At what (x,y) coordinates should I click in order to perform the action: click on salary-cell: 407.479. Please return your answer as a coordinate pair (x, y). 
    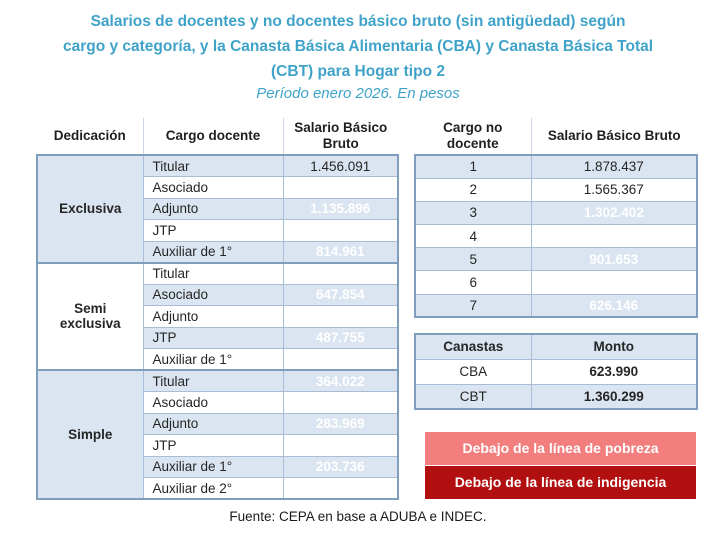
    Looking at the image, I should click on (340, 359).